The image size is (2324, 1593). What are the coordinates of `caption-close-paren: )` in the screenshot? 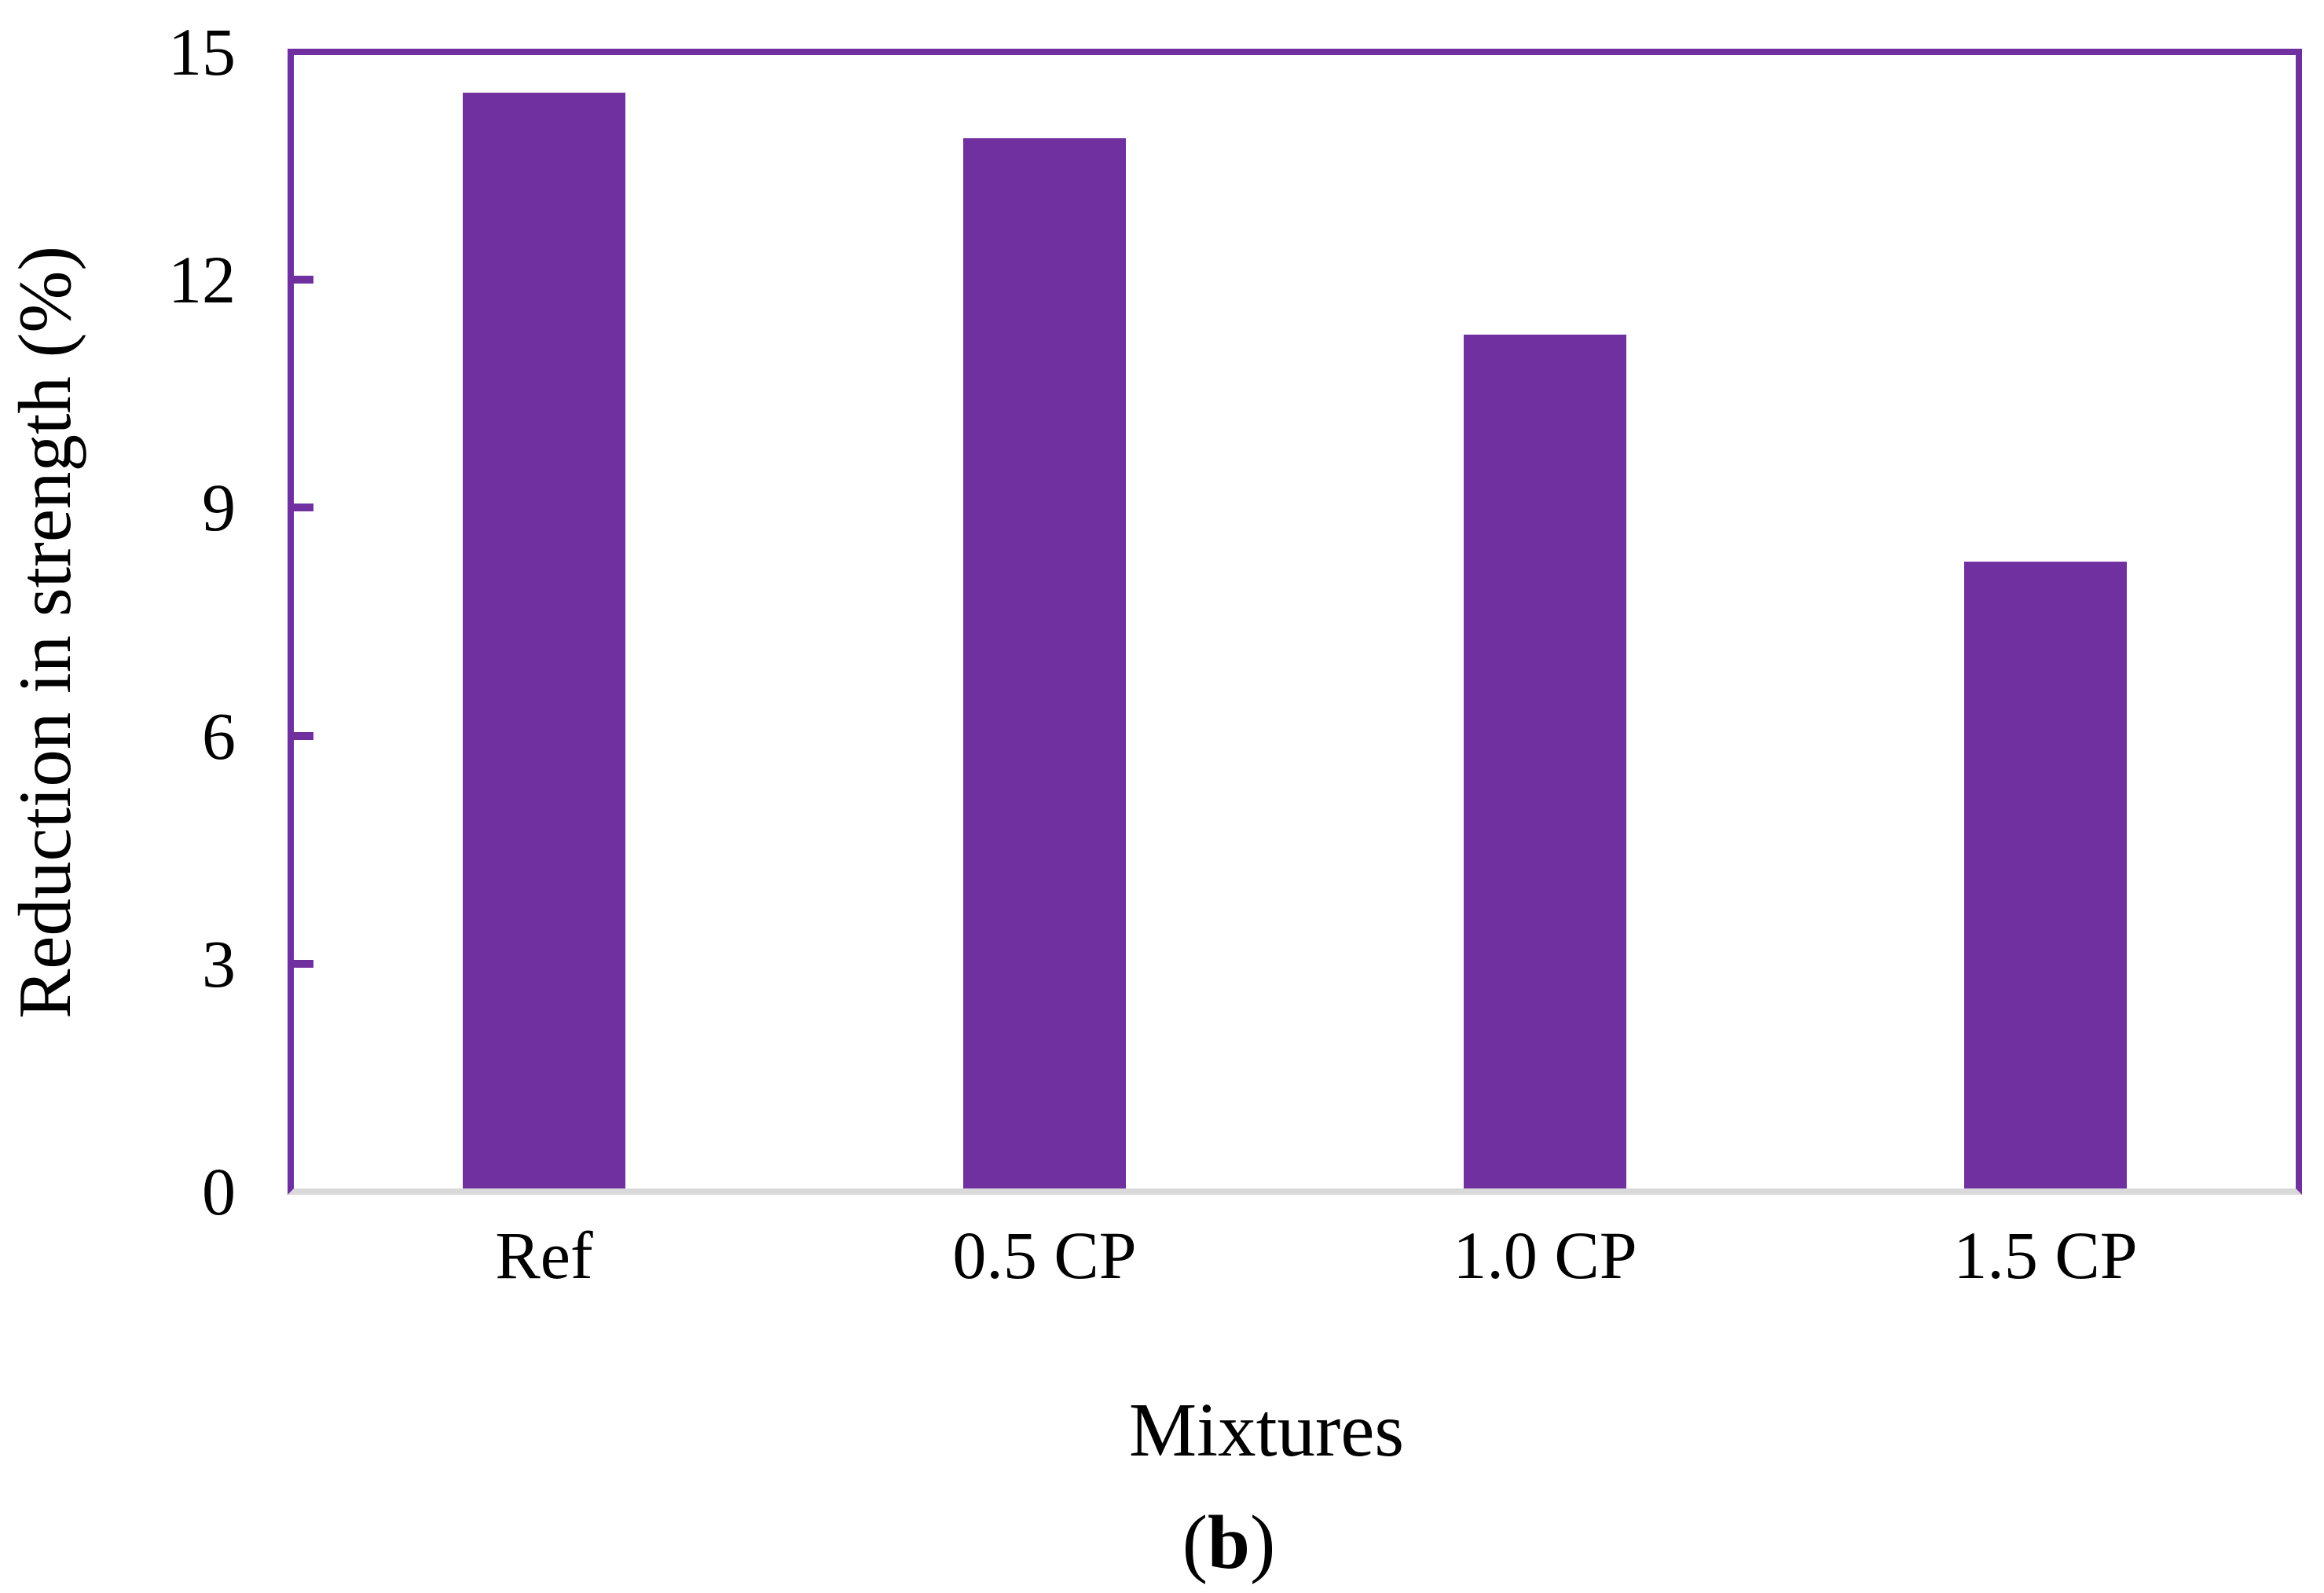 It's located at (1262, 1542).